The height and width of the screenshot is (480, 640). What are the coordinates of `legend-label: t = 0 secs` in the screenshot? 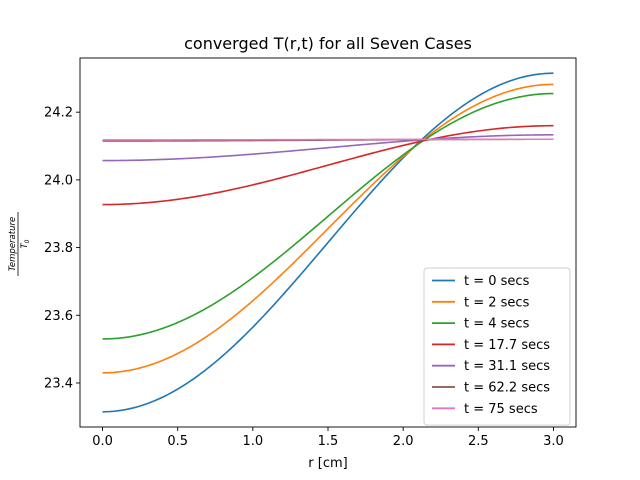 It's located at (497, 281).